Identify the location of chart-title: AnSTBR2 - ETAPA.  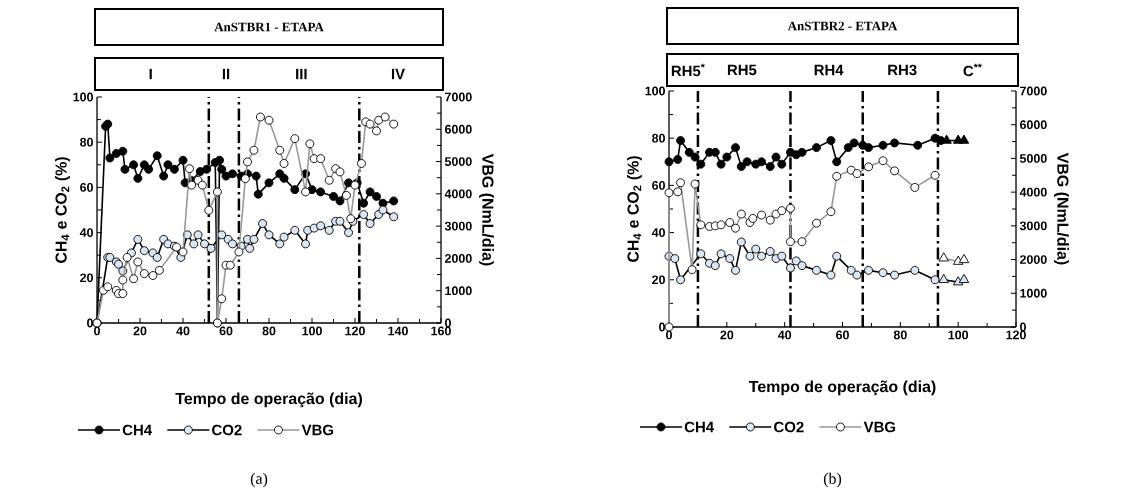
(842, 26).